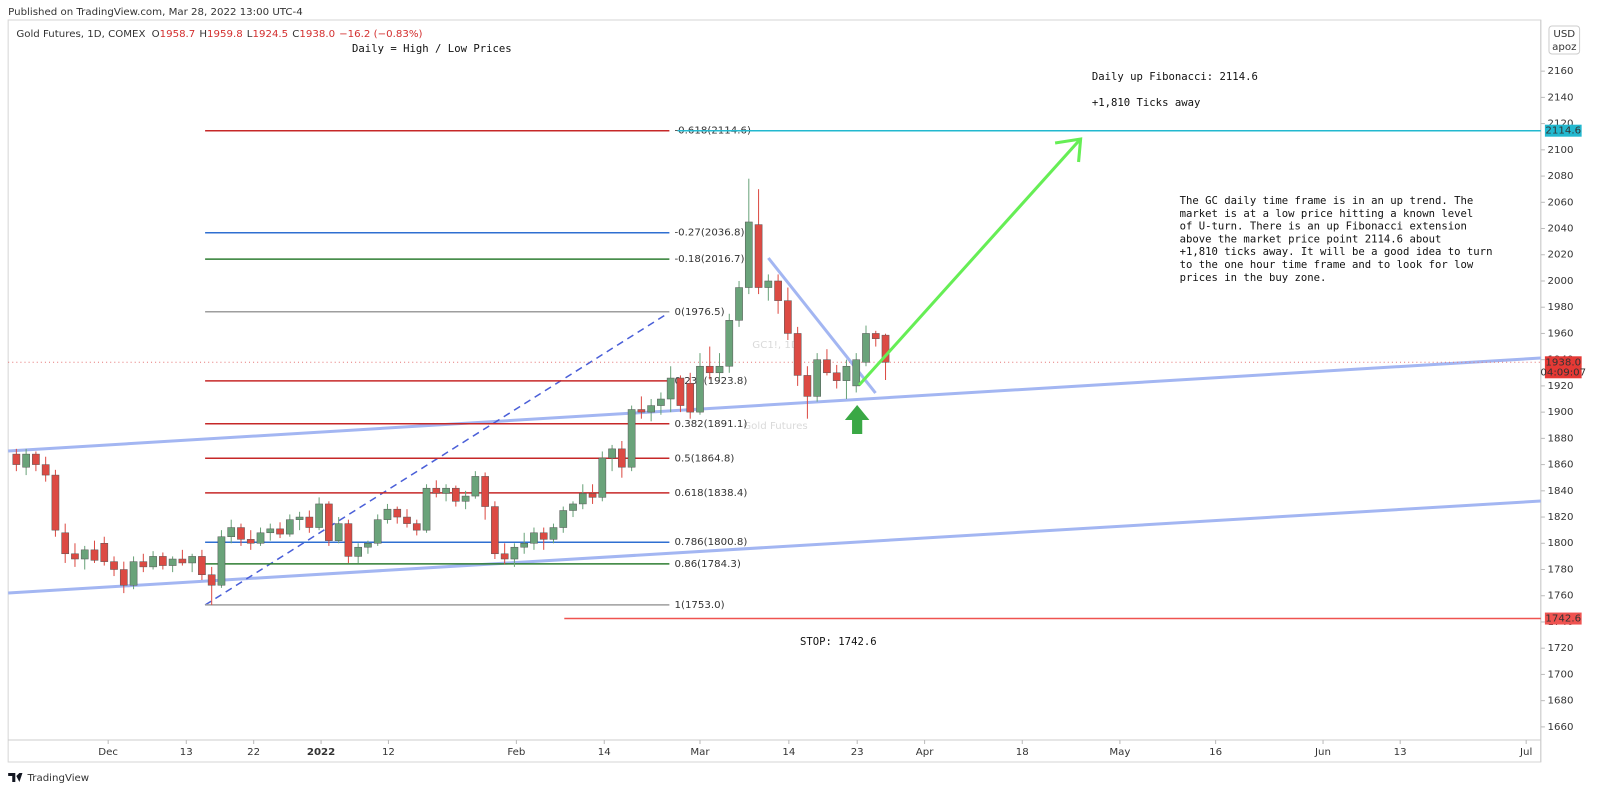  Describe the element at coordinates (1561, 543) in the screenshot. I see `y-tick-label: 1800` at that location.